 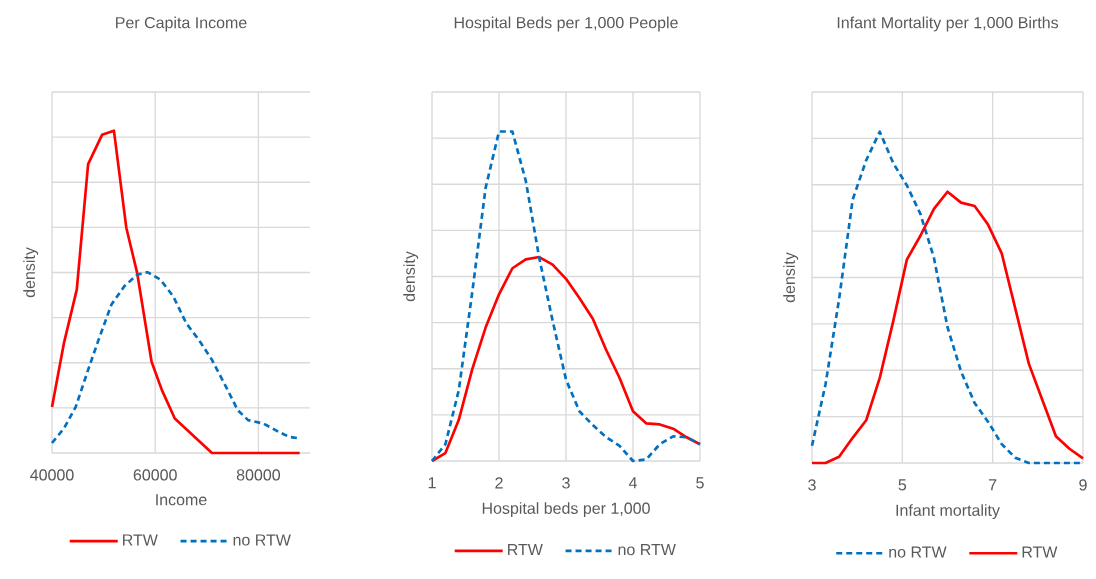 I want to click on x-tick-label: 7, so click(x=993, y=485).